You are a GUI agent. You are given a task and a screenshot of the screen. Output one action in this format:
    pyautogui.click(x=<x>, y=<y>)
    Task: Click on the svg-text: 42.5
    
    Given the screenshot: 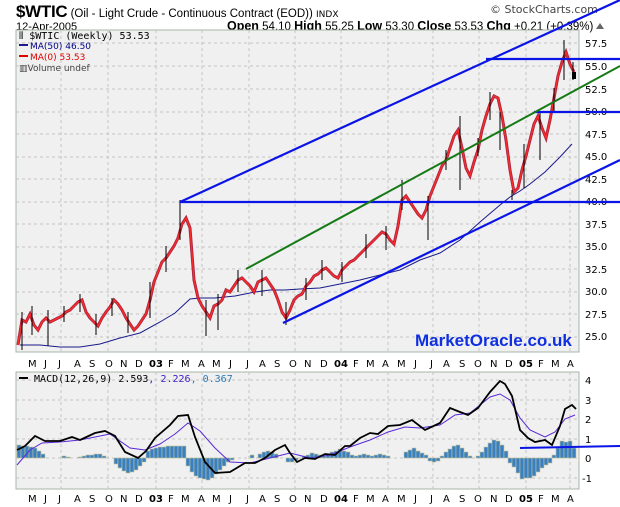 What is the action you would take?
    pyautogui.click(x=596, y=180)
    